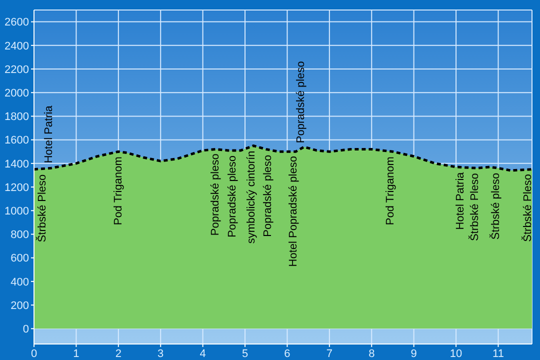 The image size is (540, 360). What do you see at coordinates (19, 282) in the screenshot?
I see `y-tick-label: 400` at bounding box center [19, 282].